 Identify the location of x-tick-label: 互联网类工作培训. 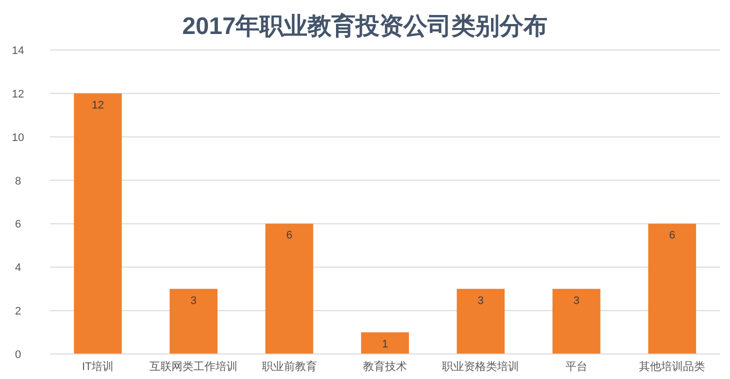
(194, 366).